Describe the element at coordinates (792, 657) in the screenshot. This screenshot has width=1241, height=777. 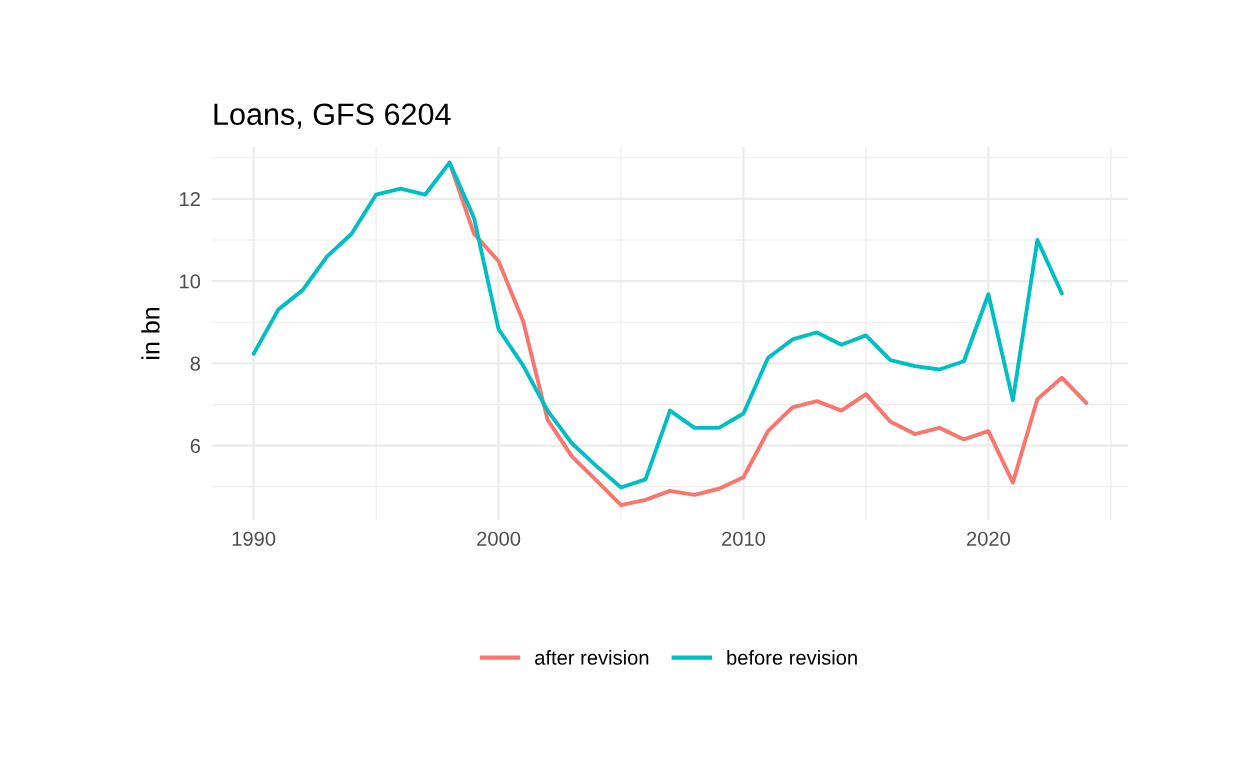
I see `legend-label: before revision` at that location.